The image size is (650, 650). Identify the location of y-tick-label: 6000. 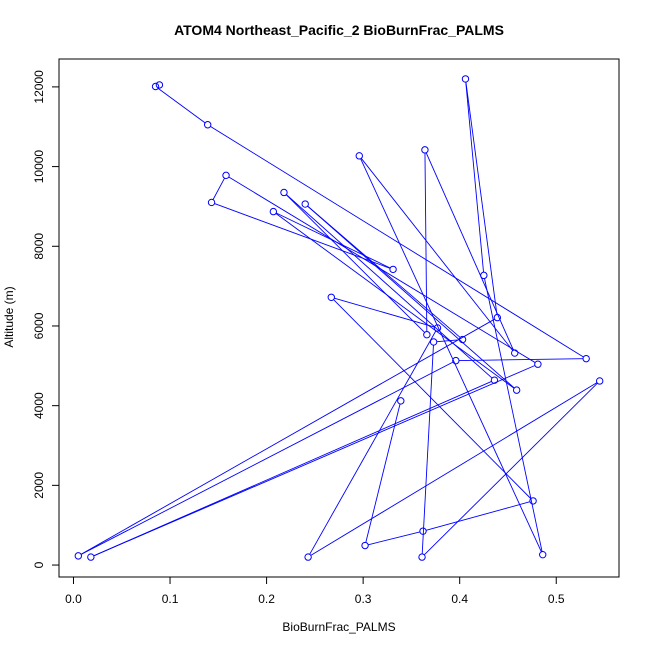
(39, 325).